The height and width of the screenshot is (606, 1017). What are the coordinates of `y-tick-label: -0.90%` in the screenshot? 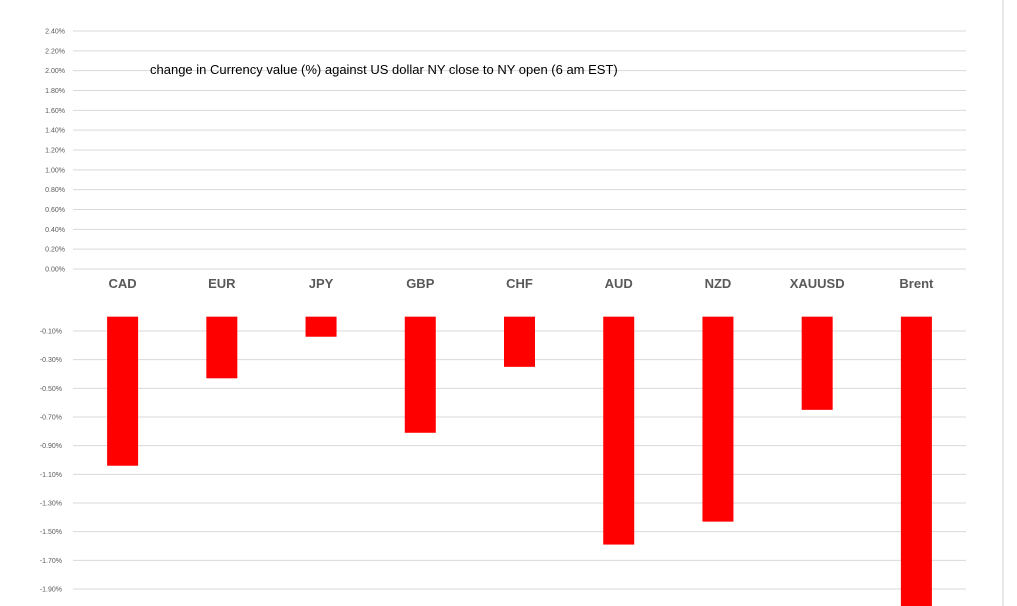 It's located at (51, 446).